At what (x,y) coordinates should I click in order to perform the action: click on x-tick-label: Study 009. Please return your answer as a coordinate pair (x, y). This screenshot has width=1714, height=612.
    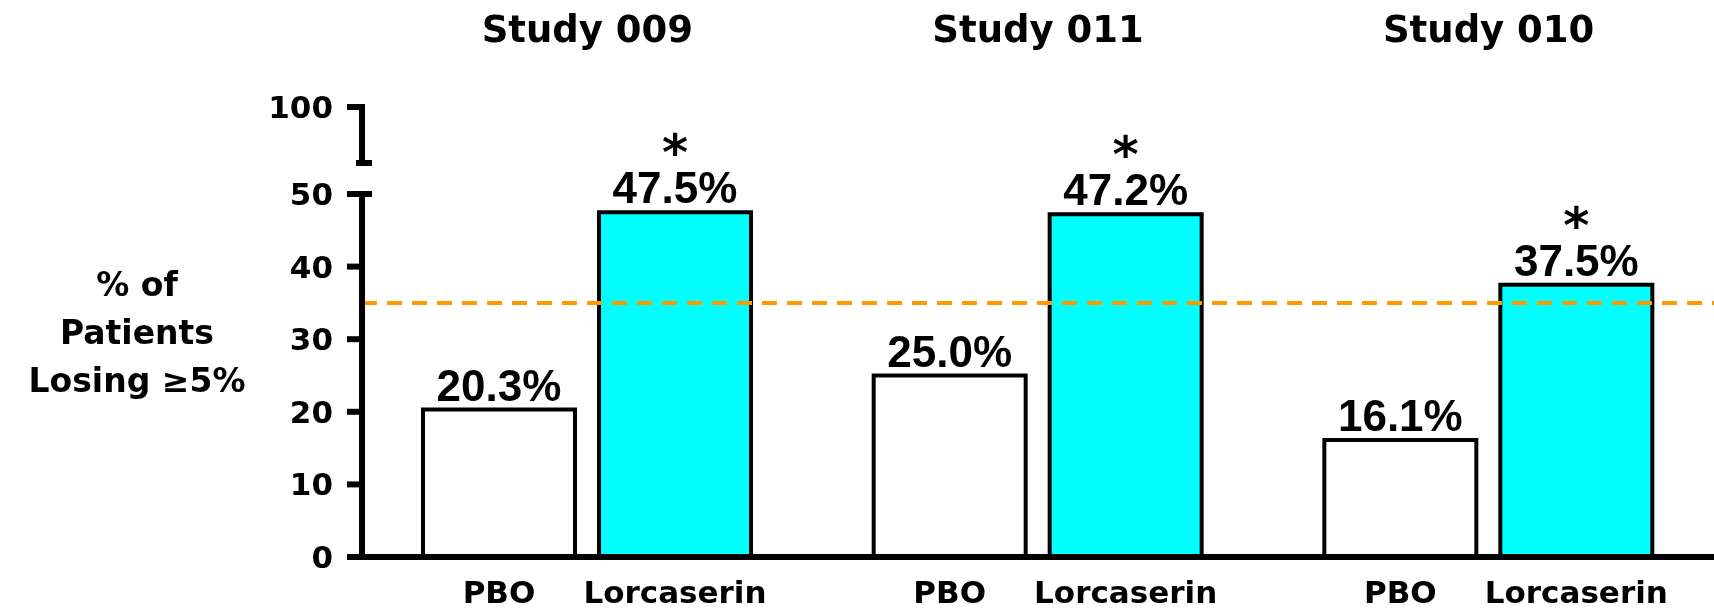
    Looking at the image, I should click on (587, 29).